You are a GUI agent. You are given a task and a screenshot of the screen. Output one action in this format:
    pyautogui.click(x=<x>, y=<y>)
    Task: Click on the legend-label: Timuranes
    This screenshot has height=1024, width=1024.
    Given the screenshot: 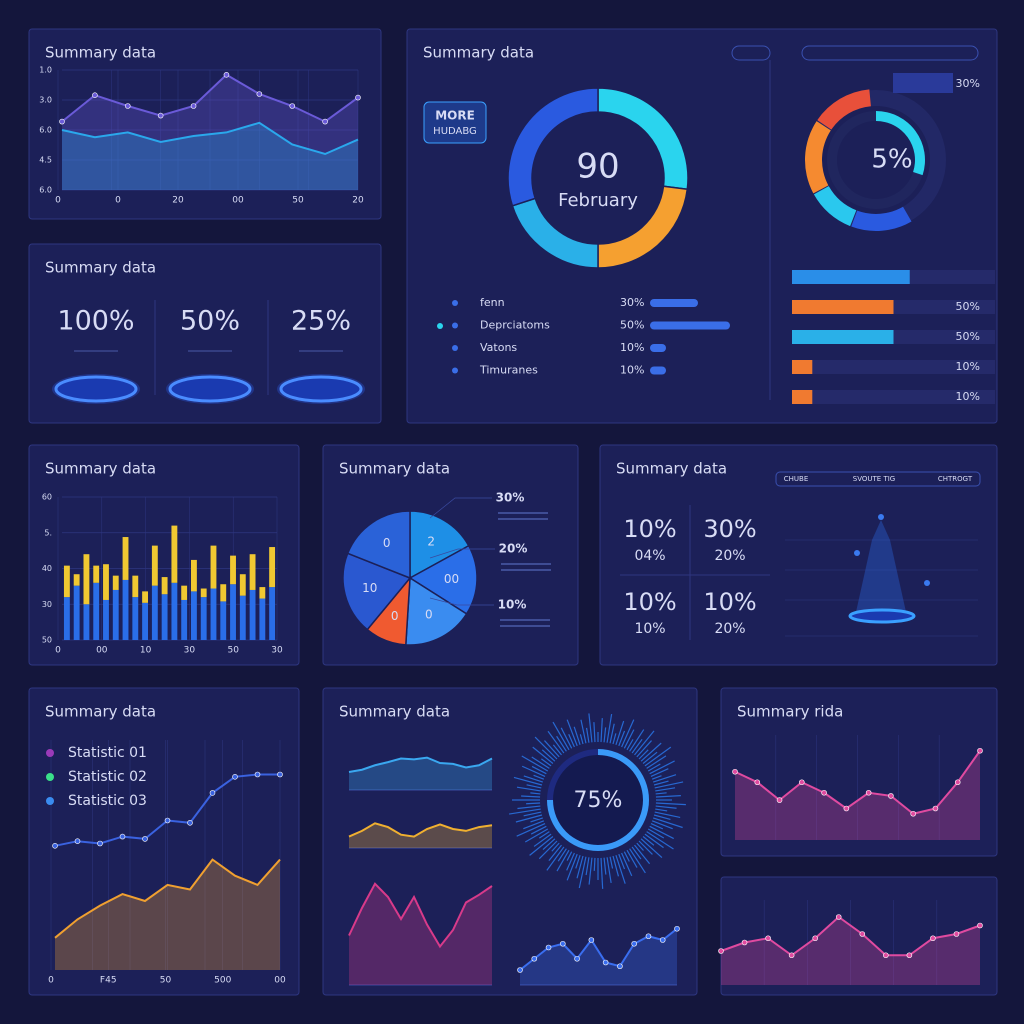 What is the action you would take?
    pyautogui.click(x=508, y=370)
    